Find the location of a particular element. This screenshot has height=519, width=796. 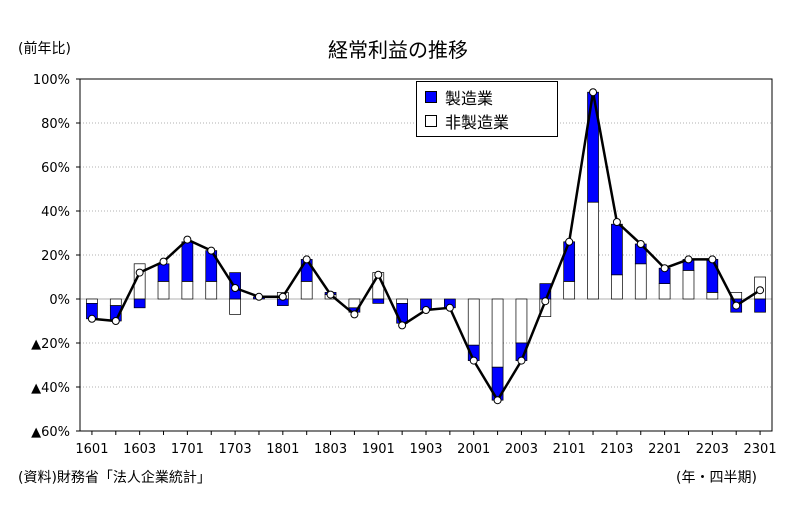

legend-swatch-manufacturing is located at coordinates (431, 97).